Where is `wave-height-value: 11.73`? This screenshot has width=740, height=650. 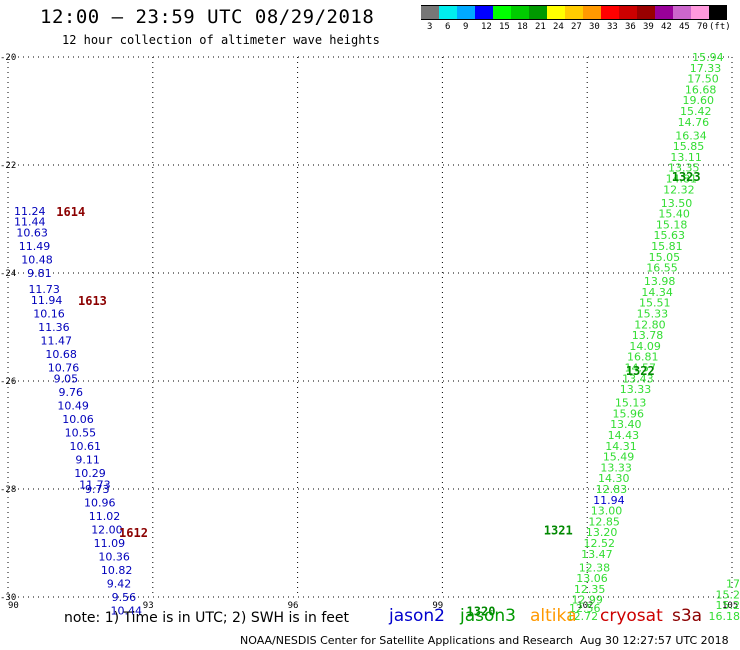 wave-height-value: 11.73 is located at coordinates (95, 485).